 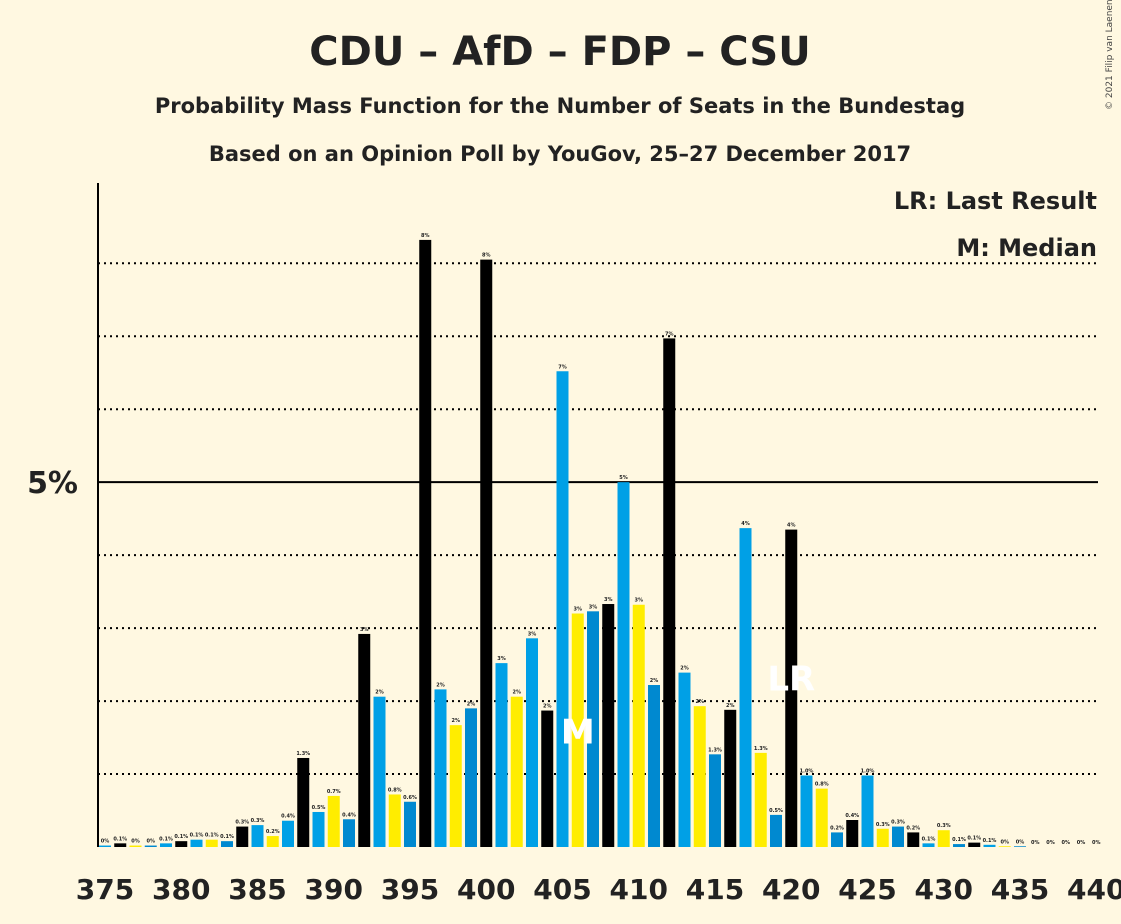 What do you see at coordinates (995, 201) in the screenshot?
I see `legend-last-result: LR: Last Result` at bounding box center [995, 201].